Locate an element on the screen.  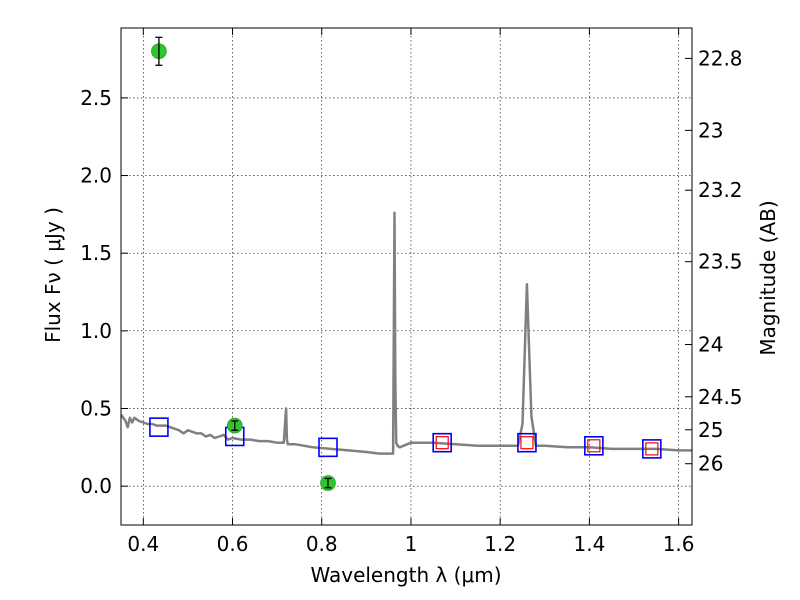
y-tick-label: 2.0 is located at coordinates (96, 176).